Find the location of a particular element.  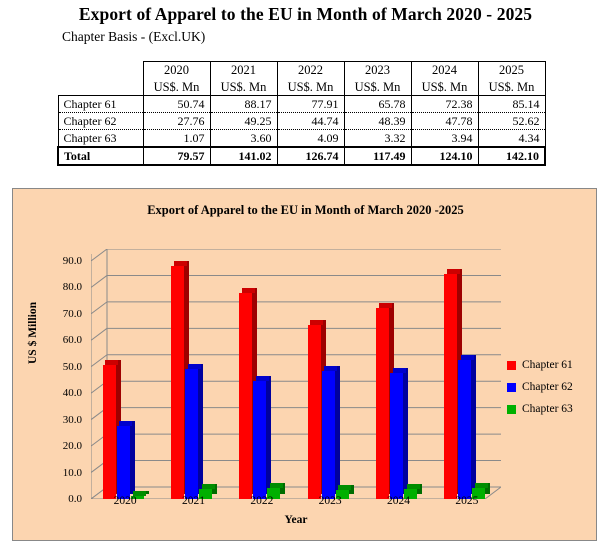

cell-value: 88.17 is located at coordinates (244, 104).